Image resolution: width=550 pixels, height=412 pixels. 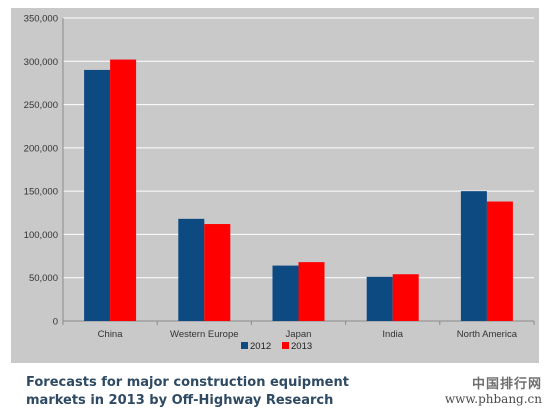 What do you see at coordinates (260, 346) in the screenshot?
I see `legend-label-2012: 2012` at bounding box center [260, 346].